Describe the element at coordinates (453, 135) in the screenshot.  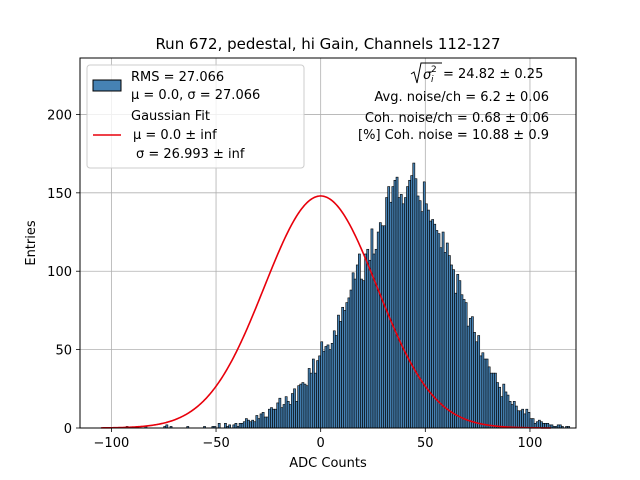
I see `annotation-coh-noise-percent: [%] Coh. noise = 10.88 ± 0.9` at that location.